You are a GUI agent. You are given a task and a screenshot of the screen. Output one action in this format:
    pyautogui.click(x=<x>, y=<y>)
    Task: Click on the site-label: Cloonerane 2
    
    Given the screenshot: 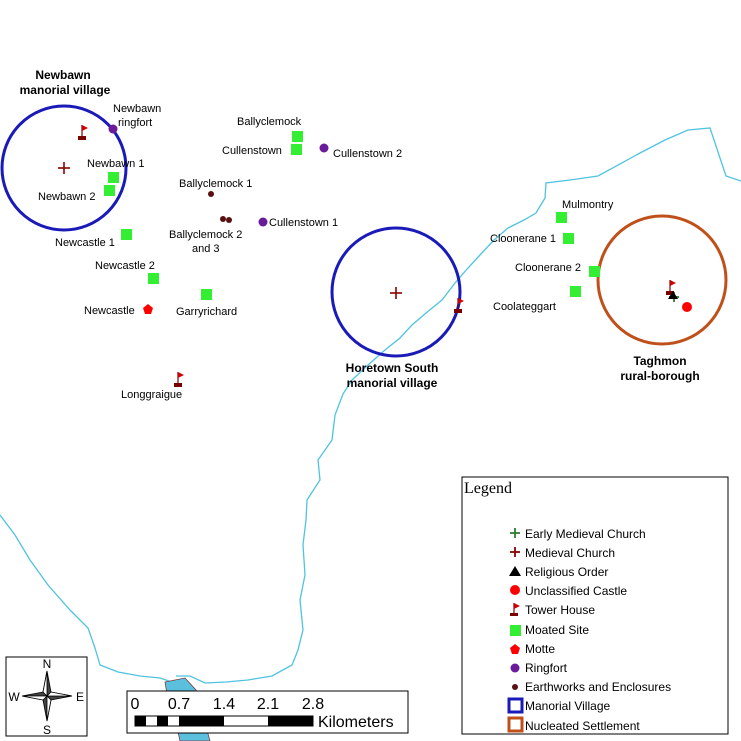 What is the action you would take?
    pyautogui.click(x=548, y=268)
    